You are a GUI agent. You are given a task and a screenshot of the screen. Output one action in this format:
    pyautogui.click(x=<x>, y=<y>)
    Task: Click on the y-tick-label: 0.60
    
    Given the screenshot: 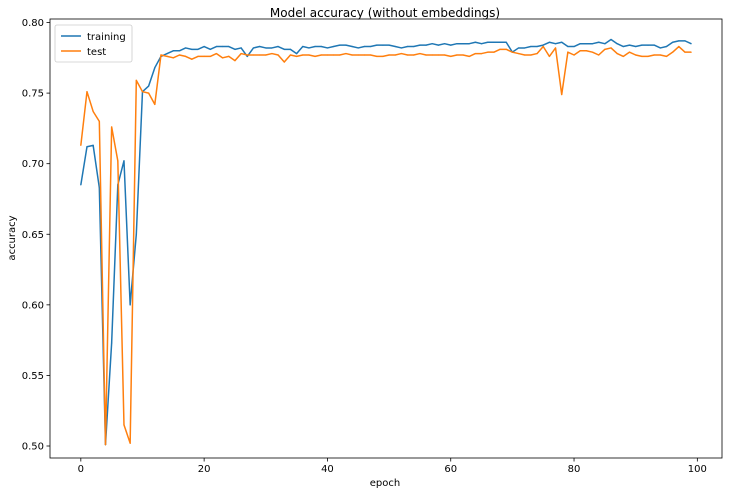 What is the action you would take?
    pyautogui.click(x=33, y=305)
    